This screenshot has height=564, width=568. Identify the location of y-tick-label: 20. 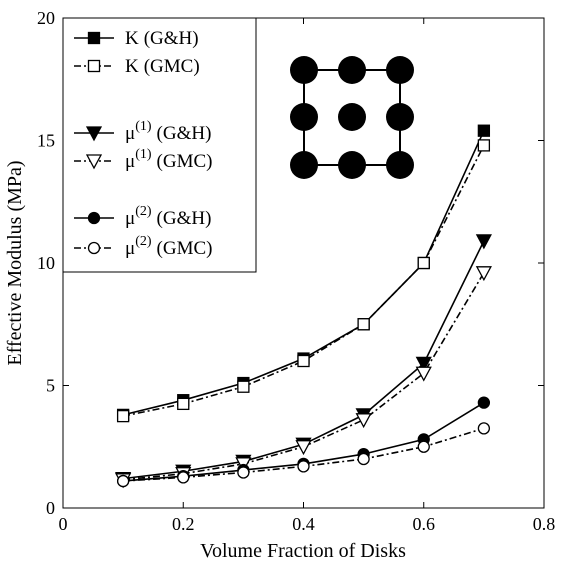
(46, 18).